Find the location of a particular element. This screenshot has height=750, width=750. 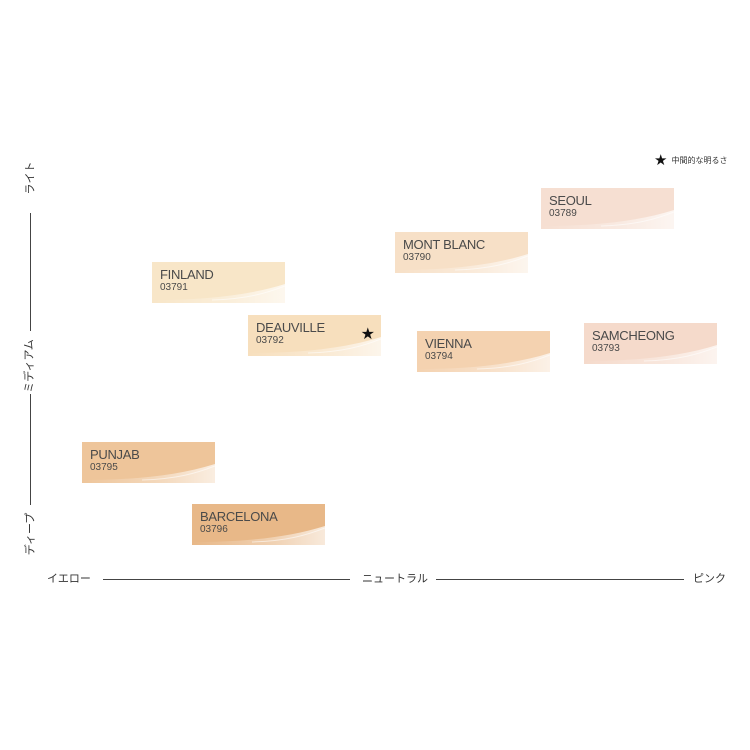

swatch-mont-blanc: MONT BLANC 03790 is located at coordinates (461, 252).